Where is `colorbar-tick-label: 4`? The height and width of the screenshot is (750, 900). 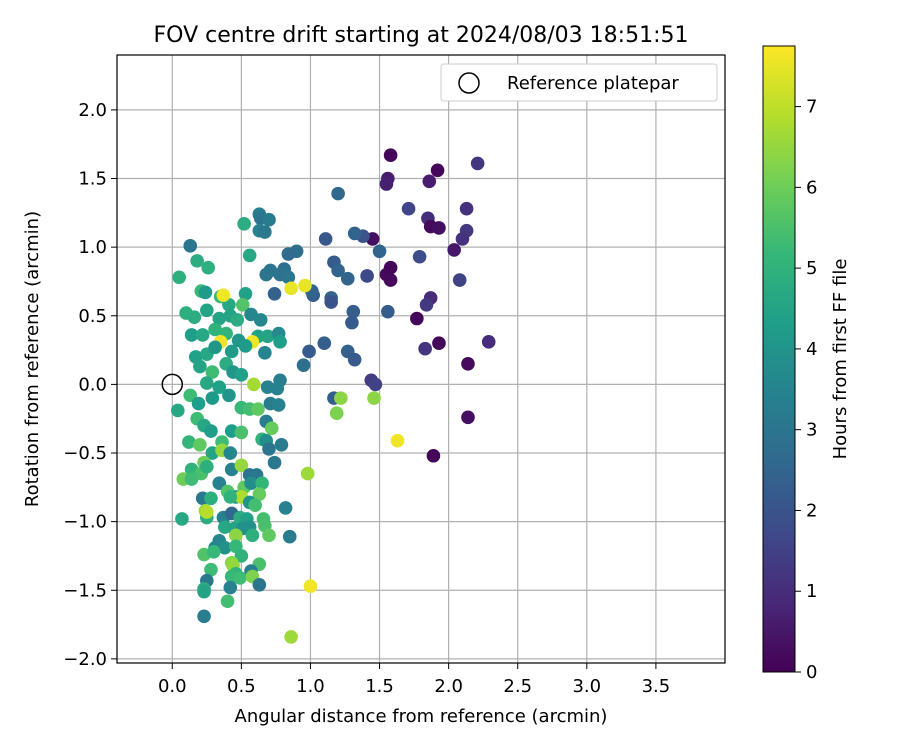 colorbar-tick-label: 4 is located at coordinates (811, 349).